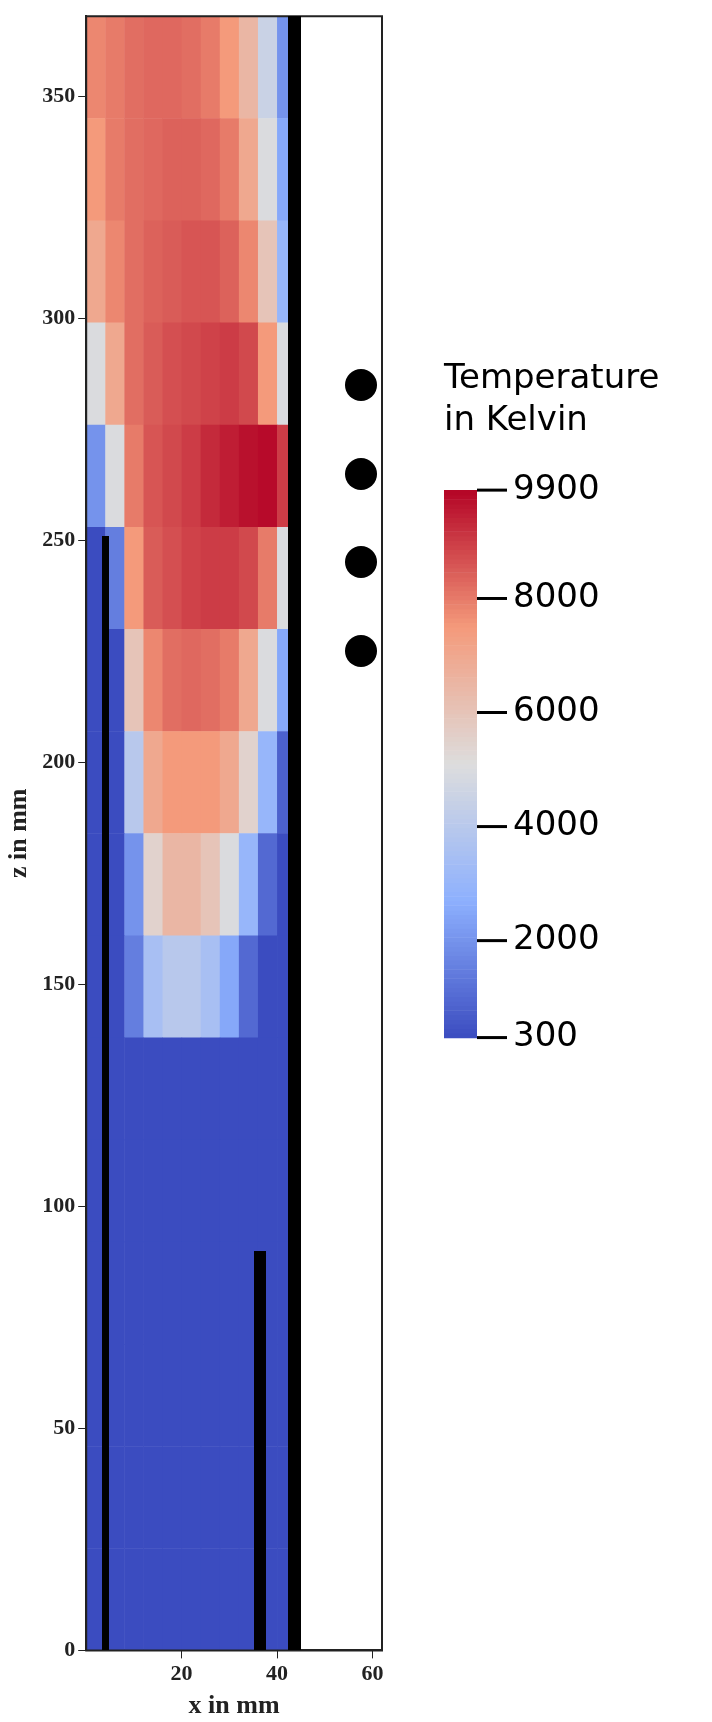  Describe the element at coordinates (556, 709) in the screenshot. I see `color-bar-label: 6000` at that location.